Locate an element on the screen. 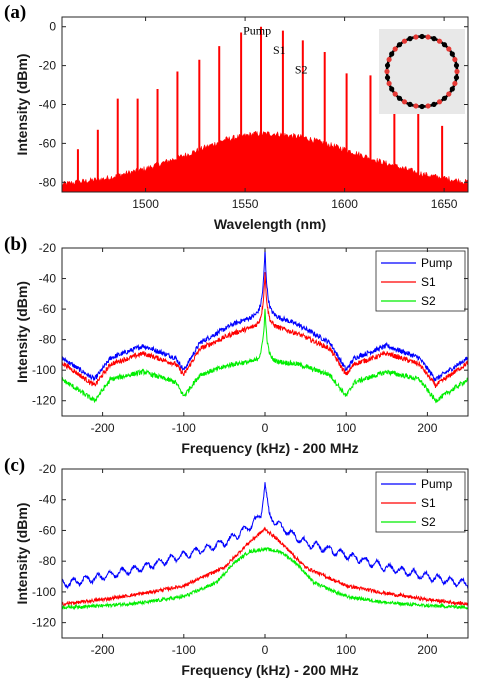 The width and height of the screenshot is (478, 700). panel-label: (a) is located at coordinates (15, 12).